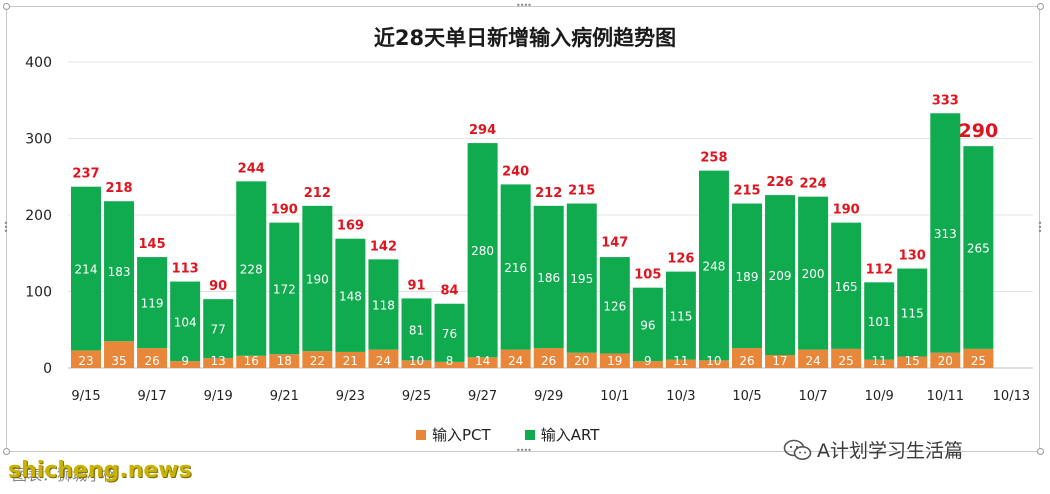 This screenshot has height=494, width=1050. Describe the element at coordinates (680, 317) in the screenshot. I see `data-label-art-18: 115` at that location.